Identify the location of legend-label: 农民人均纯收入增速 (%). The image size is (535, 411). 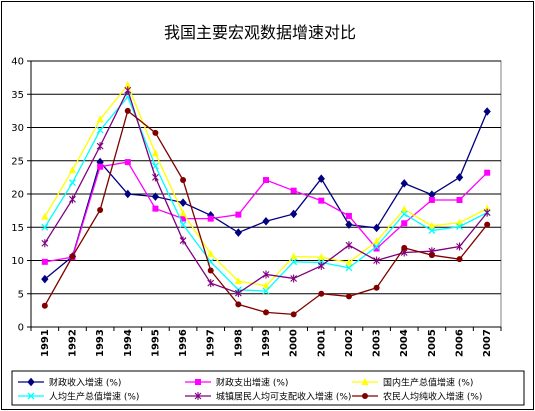
(432, 397).